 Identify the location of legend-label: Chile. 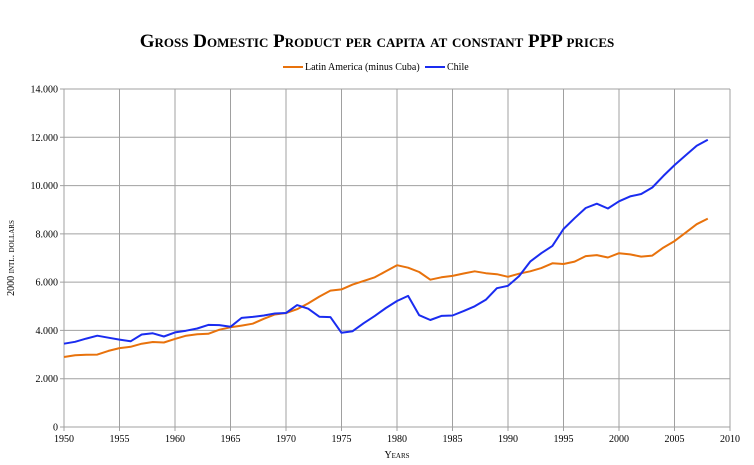
(458, 67).